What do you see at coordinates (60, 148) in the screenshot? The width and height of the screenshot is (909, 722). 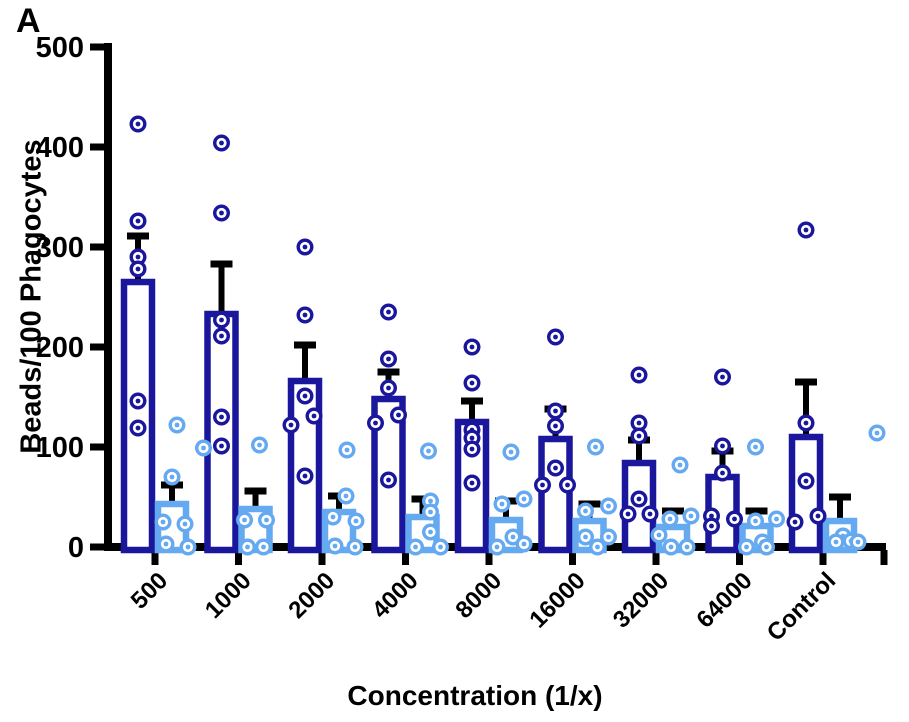 I see `y-tick-label: 400` at bounding box center [60, 148].